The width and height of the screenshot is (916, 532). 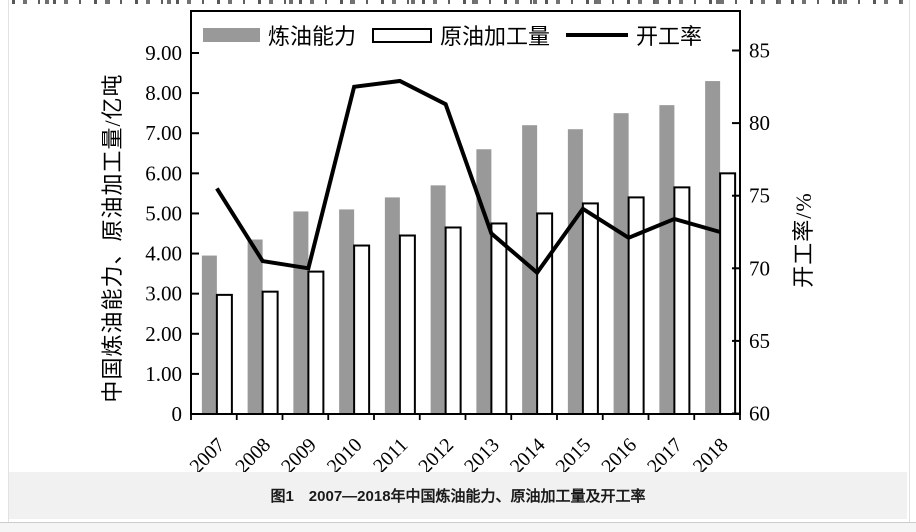 I want to click on bar-refining-capacity-2018, so click(x=713, y=248).